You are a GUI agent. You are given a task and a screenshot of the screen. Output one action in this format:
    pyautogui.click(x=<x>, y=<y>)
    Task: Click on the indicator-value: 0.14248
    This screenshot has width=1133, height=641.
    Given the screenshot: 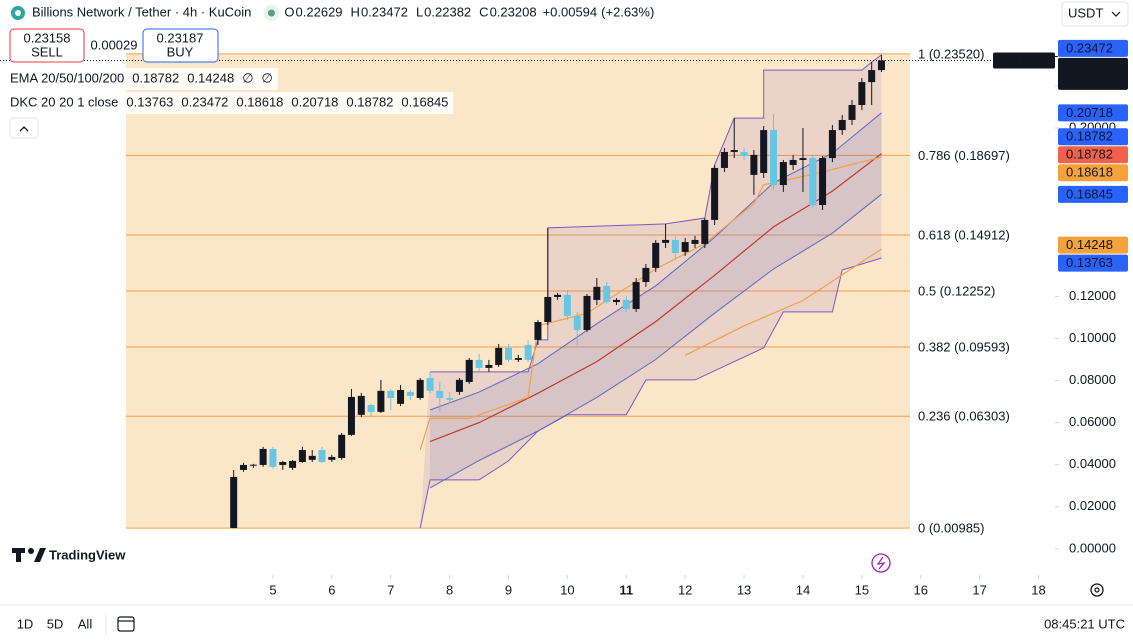 What is the action you would take?
    pyautogui.click(x=210, y=77)
    